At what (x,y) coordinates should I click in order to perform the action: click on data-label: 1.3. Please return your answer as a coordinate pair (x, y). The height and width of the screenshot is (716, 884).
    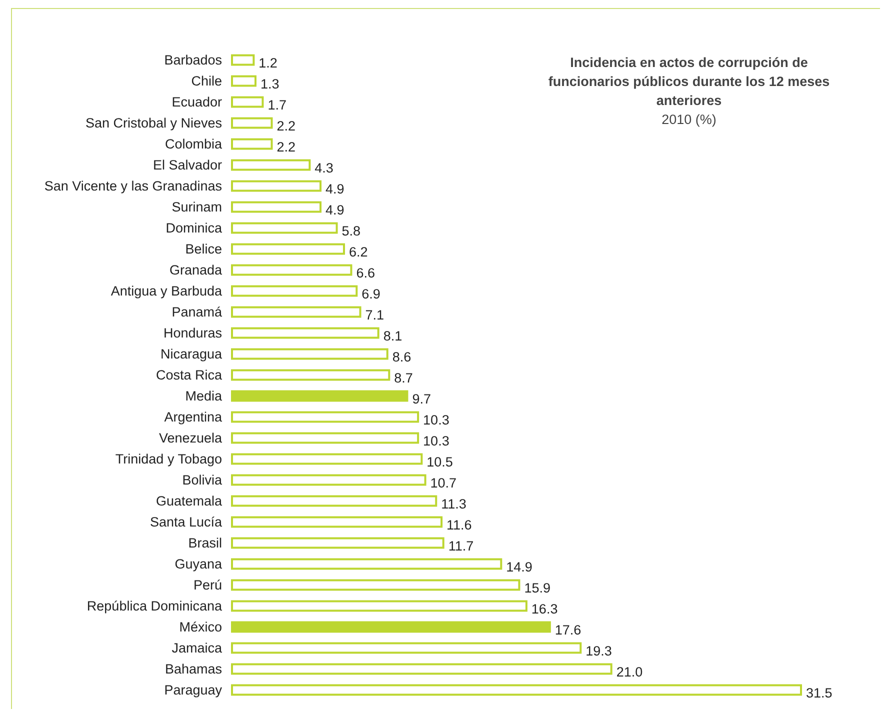
    Looking at the image, I should click on (270, 84).